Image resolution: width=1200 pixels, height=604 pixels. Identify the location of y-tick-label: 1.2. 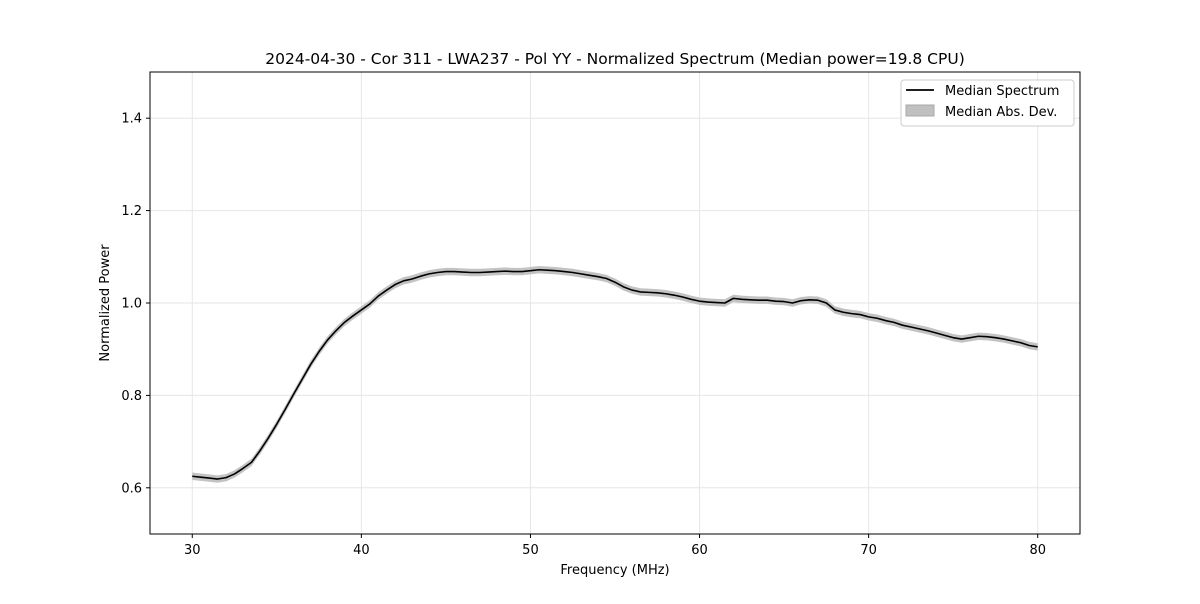
(131, 211).